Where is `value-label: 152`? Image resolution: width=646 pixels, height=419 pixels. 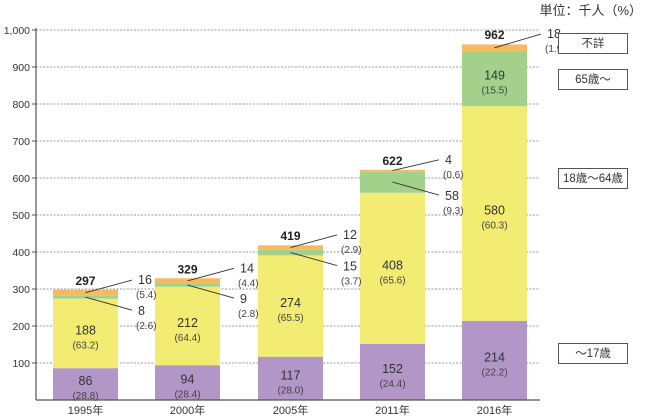 value-label: 152 is located at coordinates (392, 369).